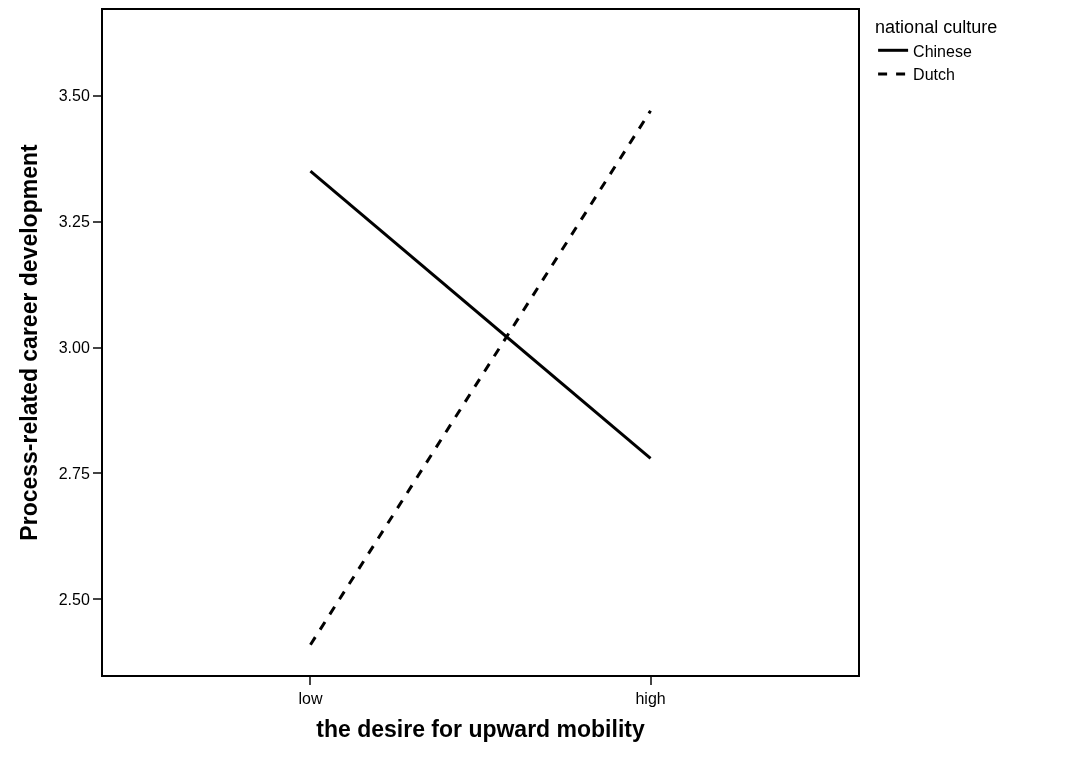 This screenshot has height=767, width=1089. What do you see at coordinates (942, 51) in the screenshot?
I see `legend-label: Chinese` at bounding box center [942, 51].